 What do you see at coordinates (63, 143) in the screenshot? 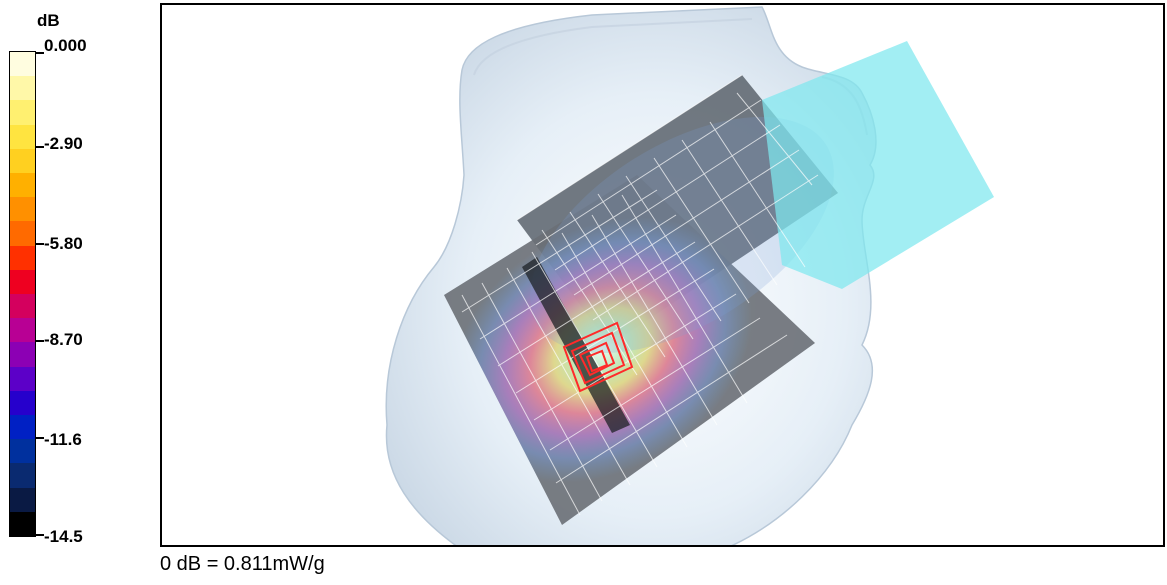
I see `colorbar-tick-label-1: -2.90` at bounding box center [63, 143].